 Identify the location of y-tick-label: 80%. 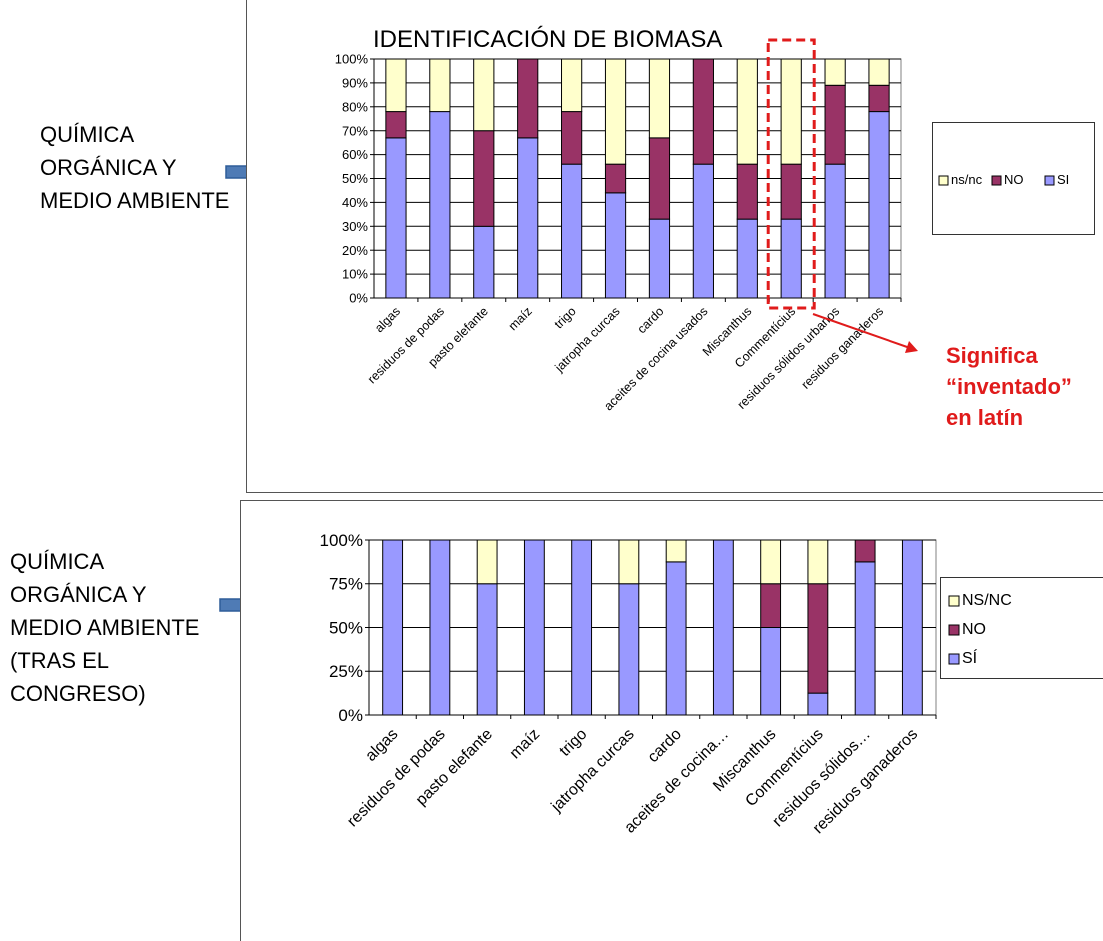
(355, 106).